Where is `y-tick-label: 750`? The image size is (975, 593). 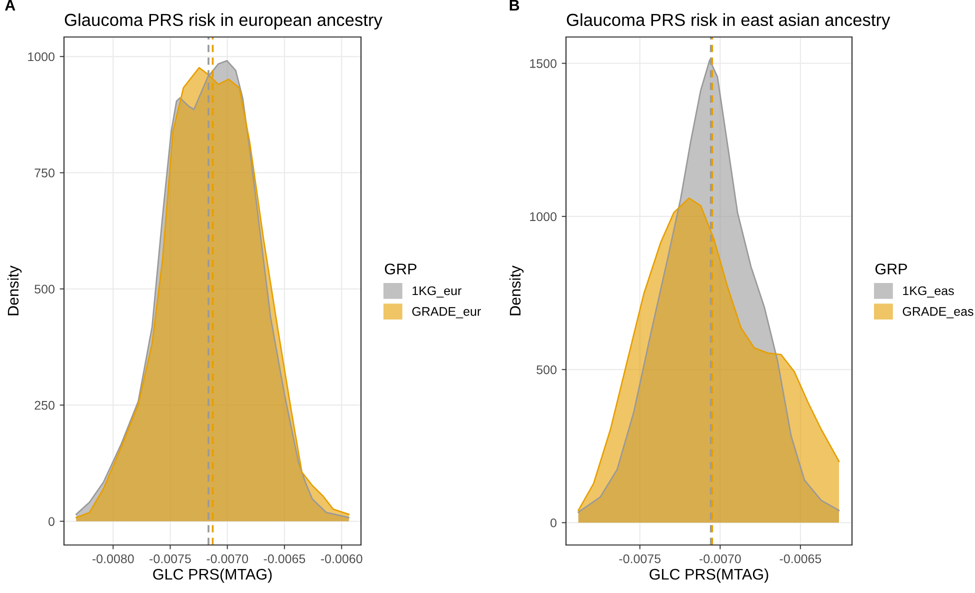 y-tick-label: 750 is located at coordinates (44, 173).